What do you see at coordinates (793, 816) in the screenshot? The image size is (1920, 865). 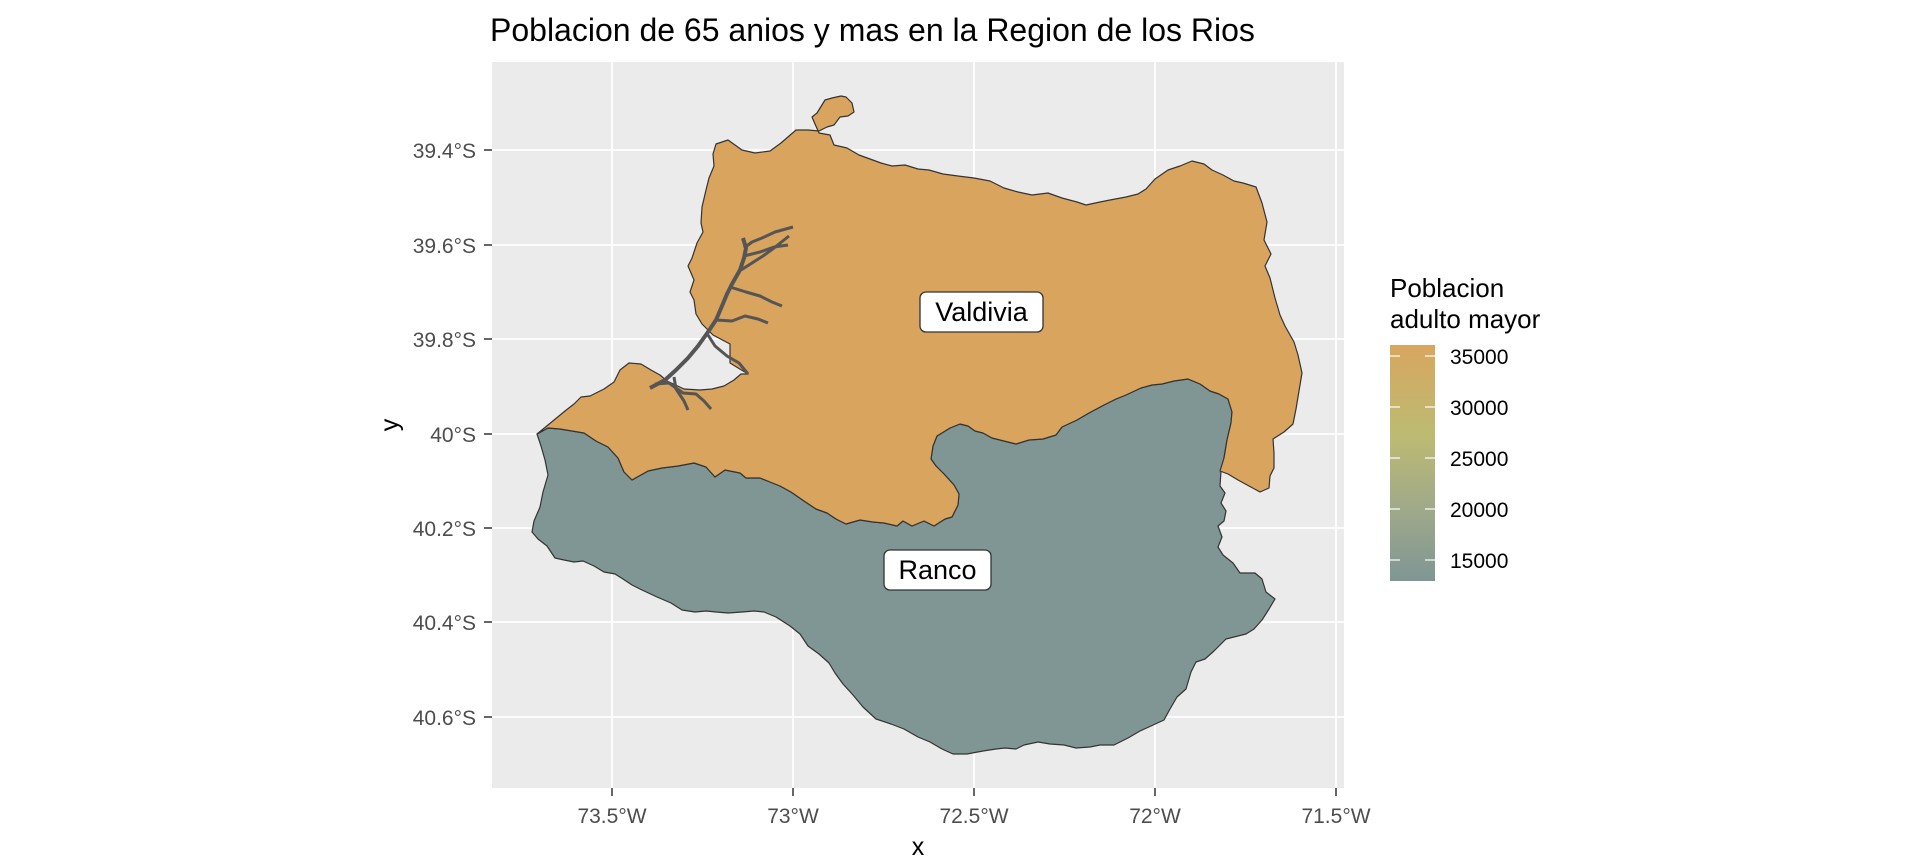 I see `x-tick-label: 73°W` at bounding box center [793, 816].